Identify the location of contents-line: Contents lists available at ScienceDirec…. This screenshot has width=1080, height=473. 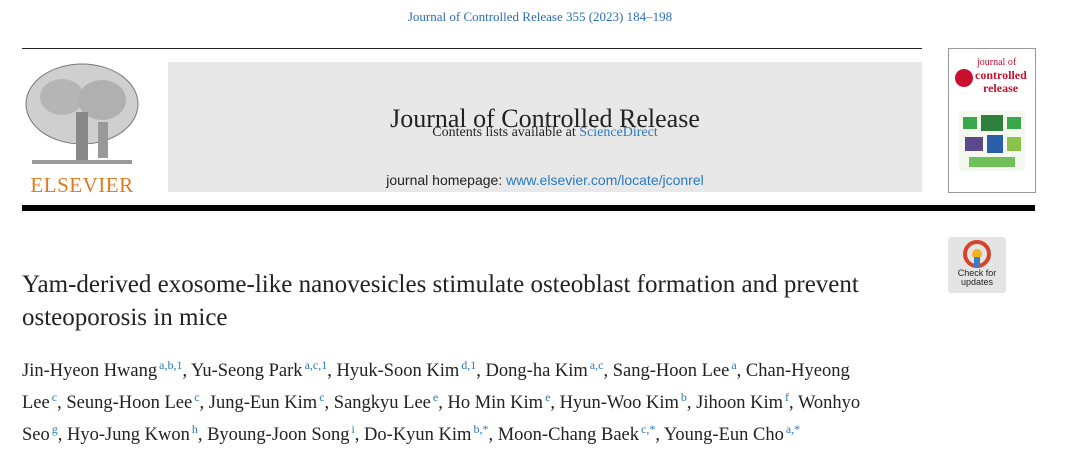
(545, 133).